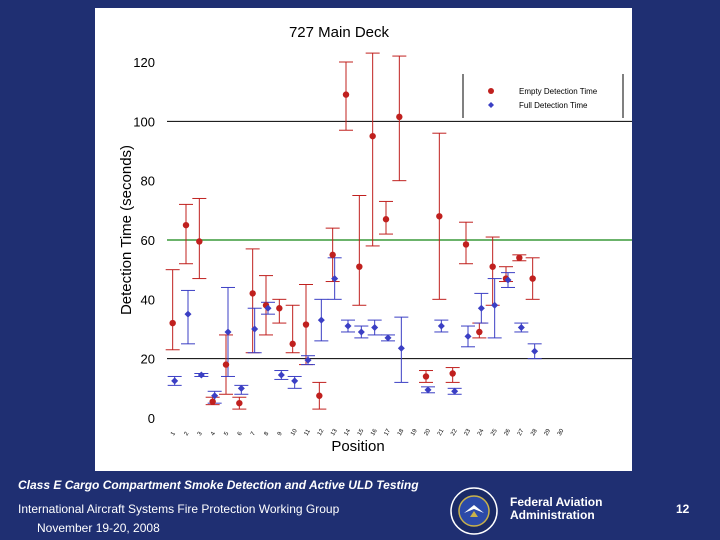 The height and width of the screenshot is (540, 720). I want to click on x-tick-label-22: 22, so click(454, 432).